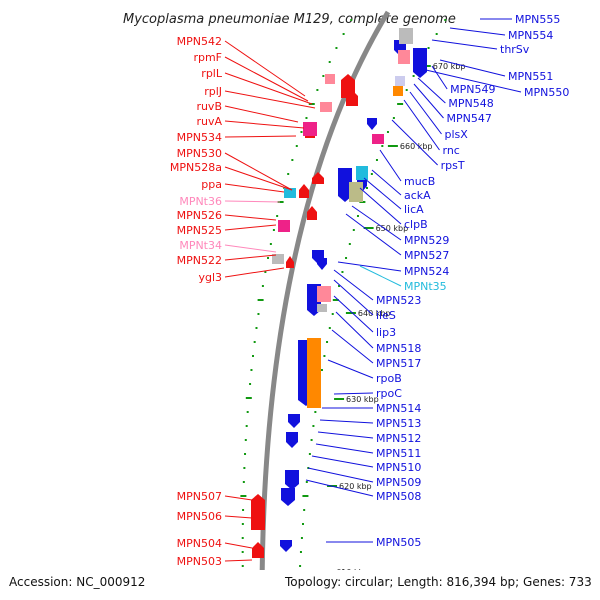  I want to click on gene-label-right: rpoB, so click(389, 378).